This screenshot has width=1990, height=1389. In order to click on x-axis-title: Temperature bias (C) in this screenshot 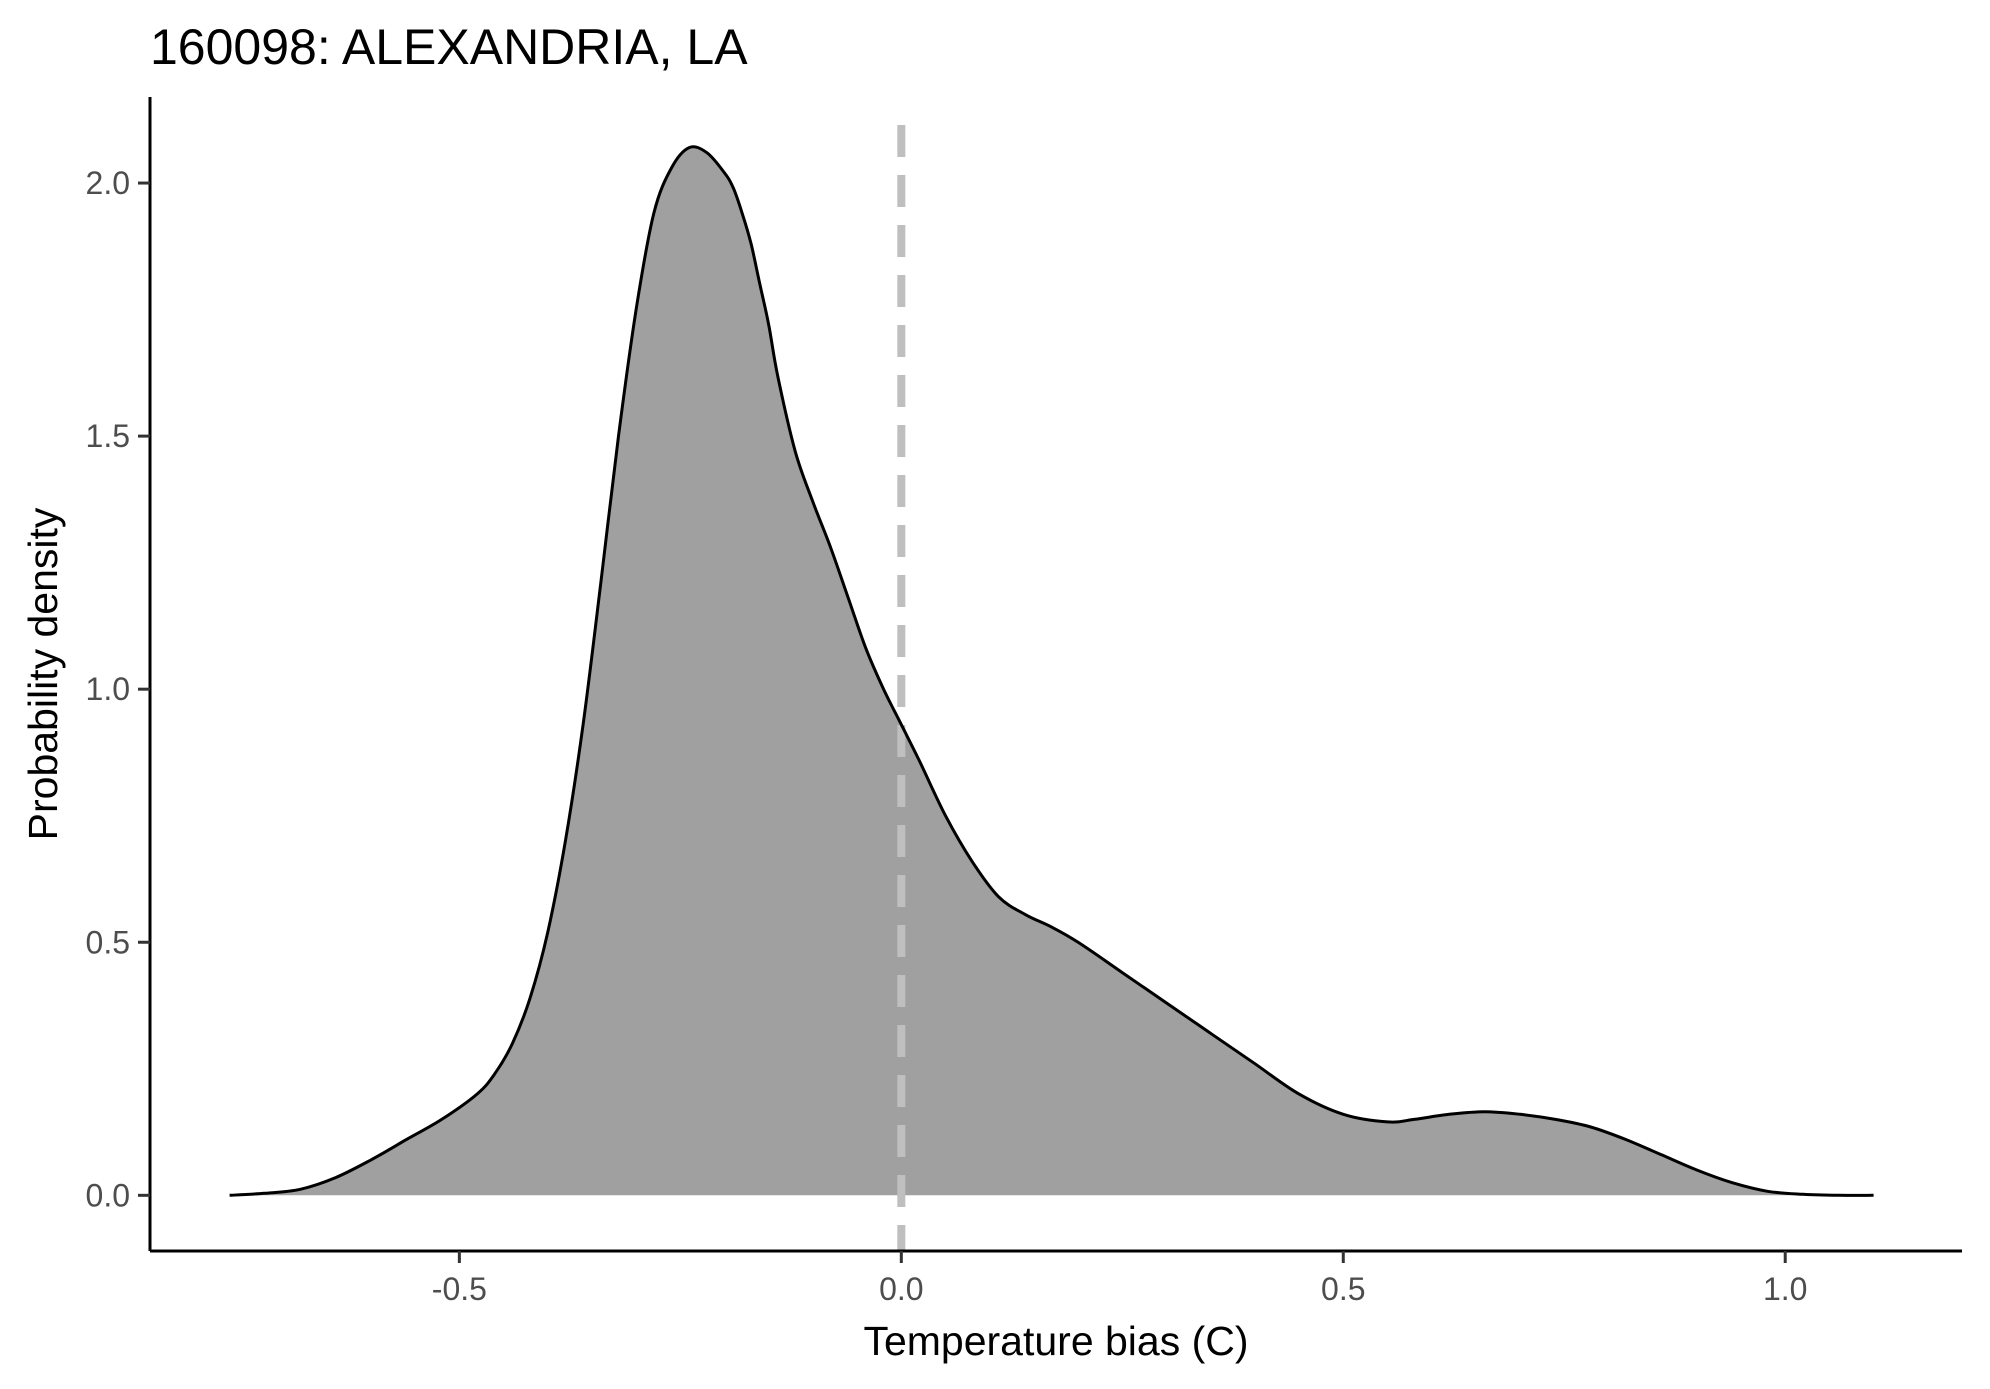, I will do `click(1055, 1341)`.